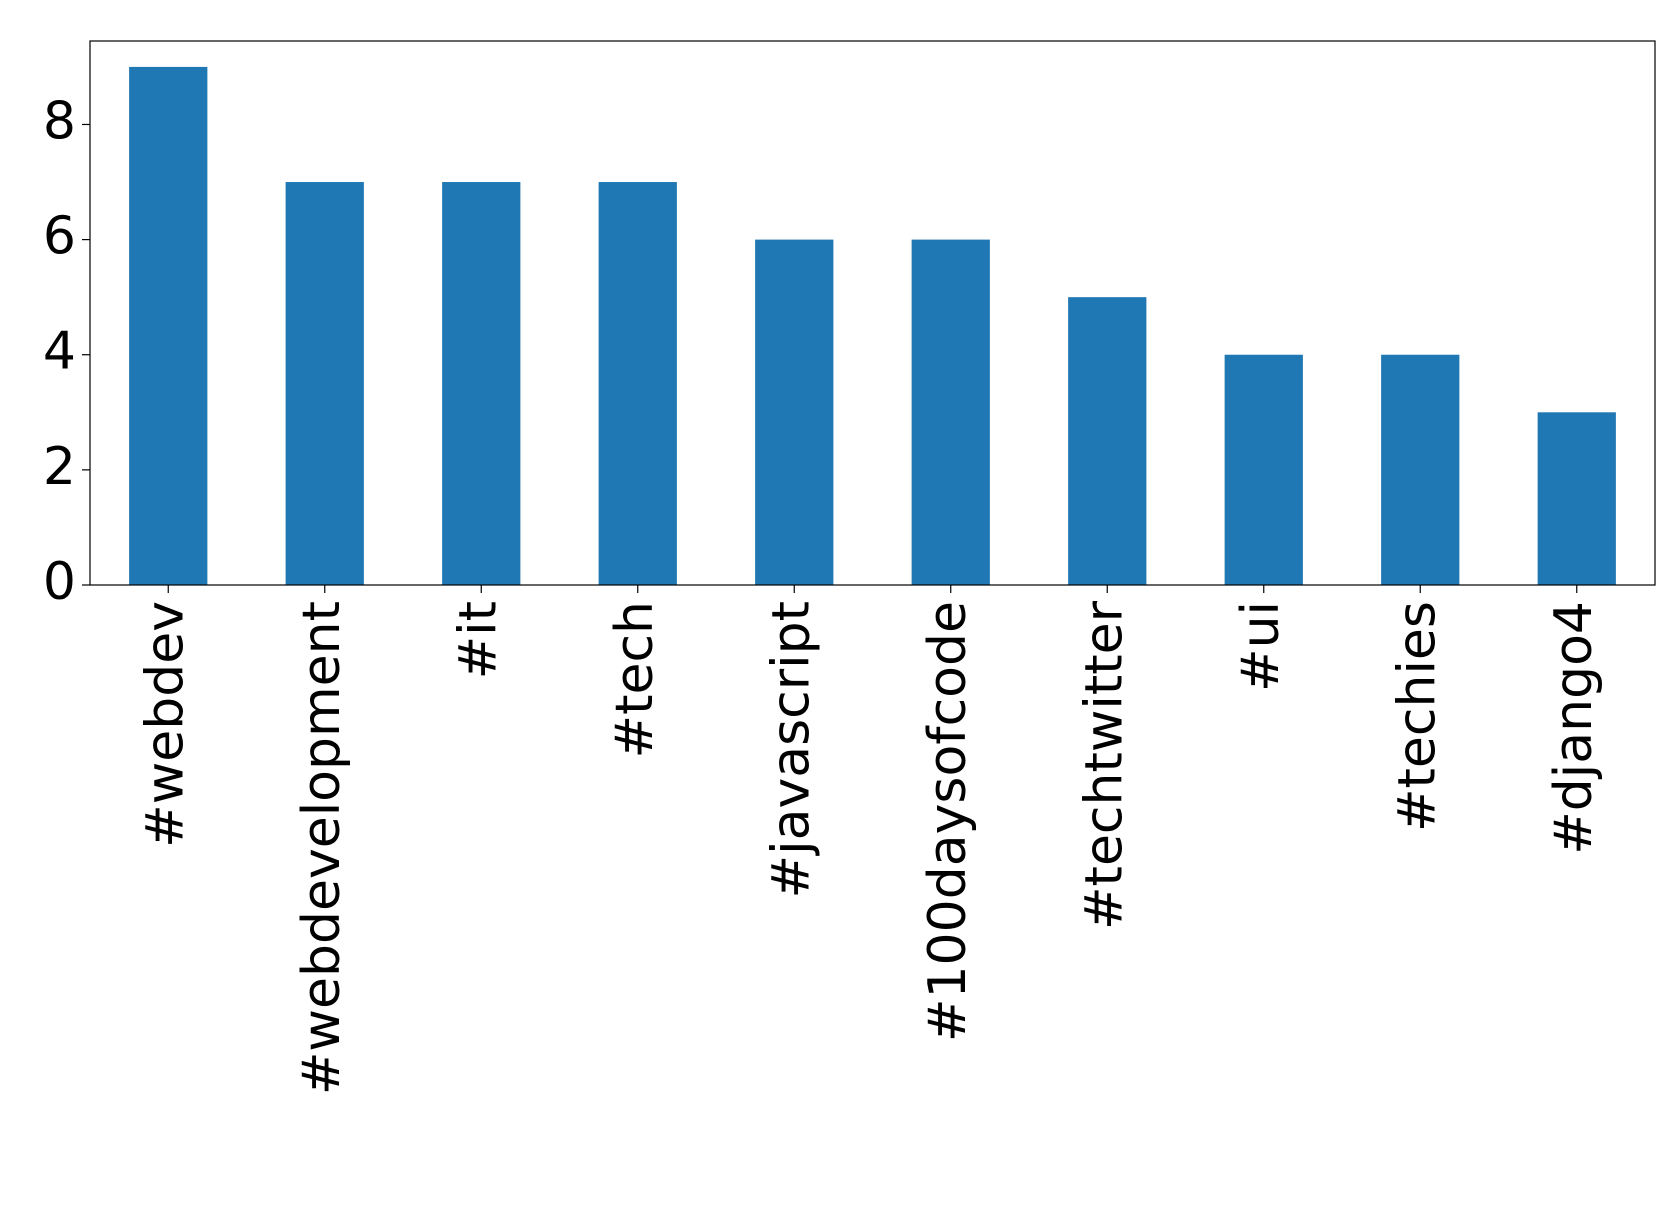 The width and height of the screenshot is (1679, 1222). Describe the element at coordinates (59, 352) in the screenshot. I see `y-tick-label: 4` at that location.